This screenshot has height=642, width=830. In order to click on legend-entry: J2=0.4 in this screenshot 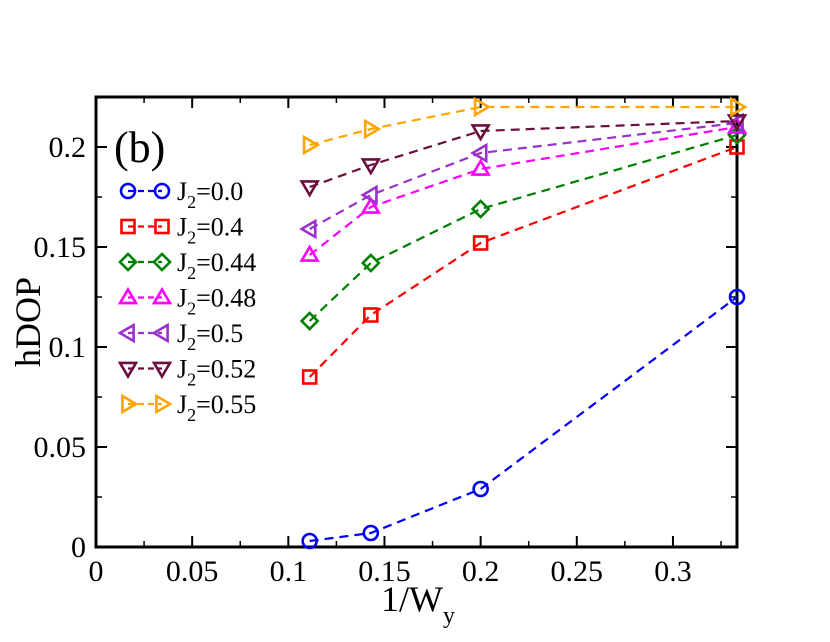, I will do `click(181, 230)`.